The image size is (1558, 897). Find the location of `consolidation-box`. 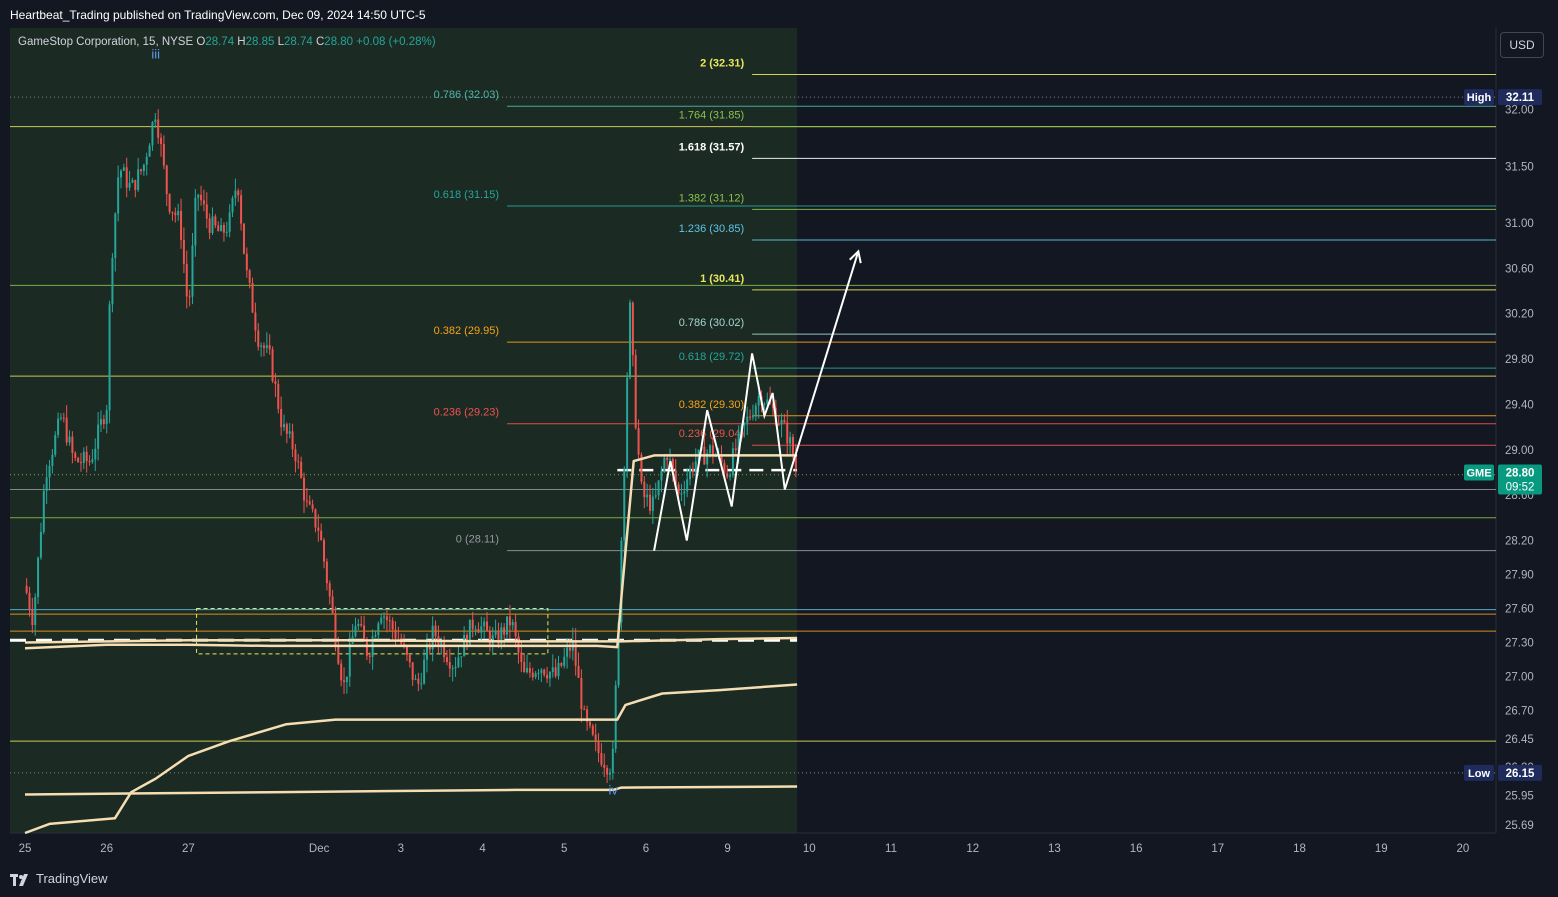

consolidation-box is located at coordinates (372, 631).